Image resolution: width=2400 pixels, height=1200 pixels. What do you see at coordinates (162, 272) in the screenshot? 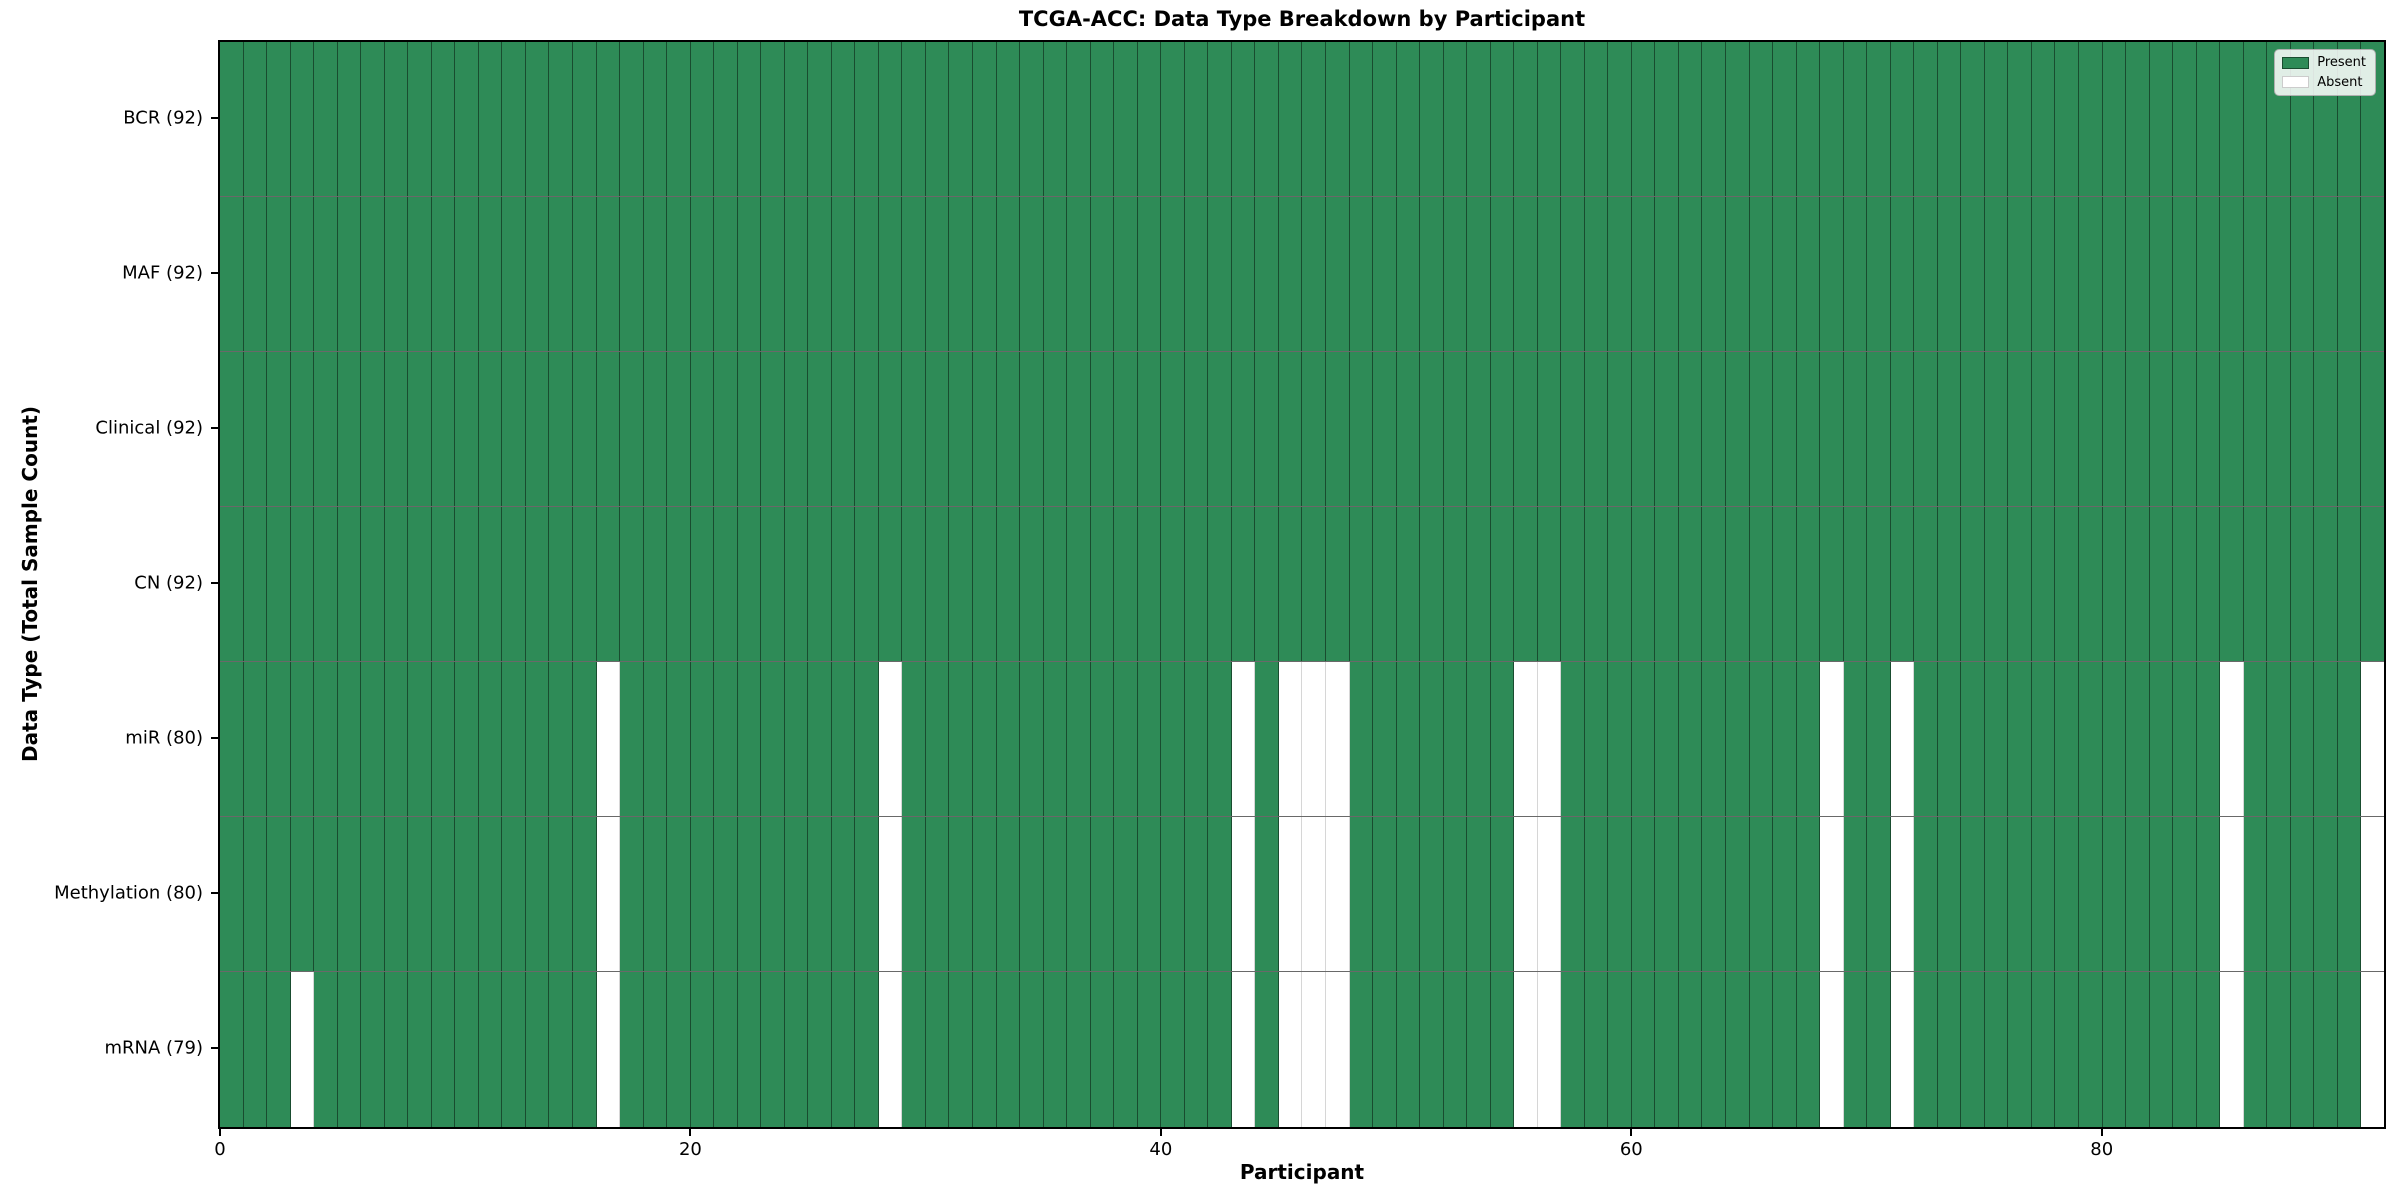
I see `y-tick-label: MAF (92)` at bounding box center [162, 272].